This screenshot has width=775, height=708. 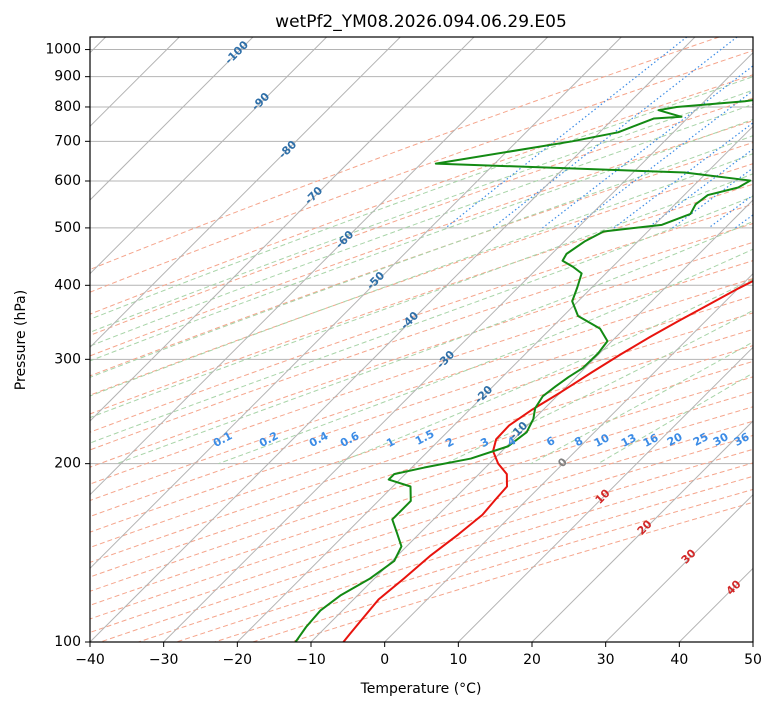 I want to click on y-tick-label: 900, so click(x=67, y=77).